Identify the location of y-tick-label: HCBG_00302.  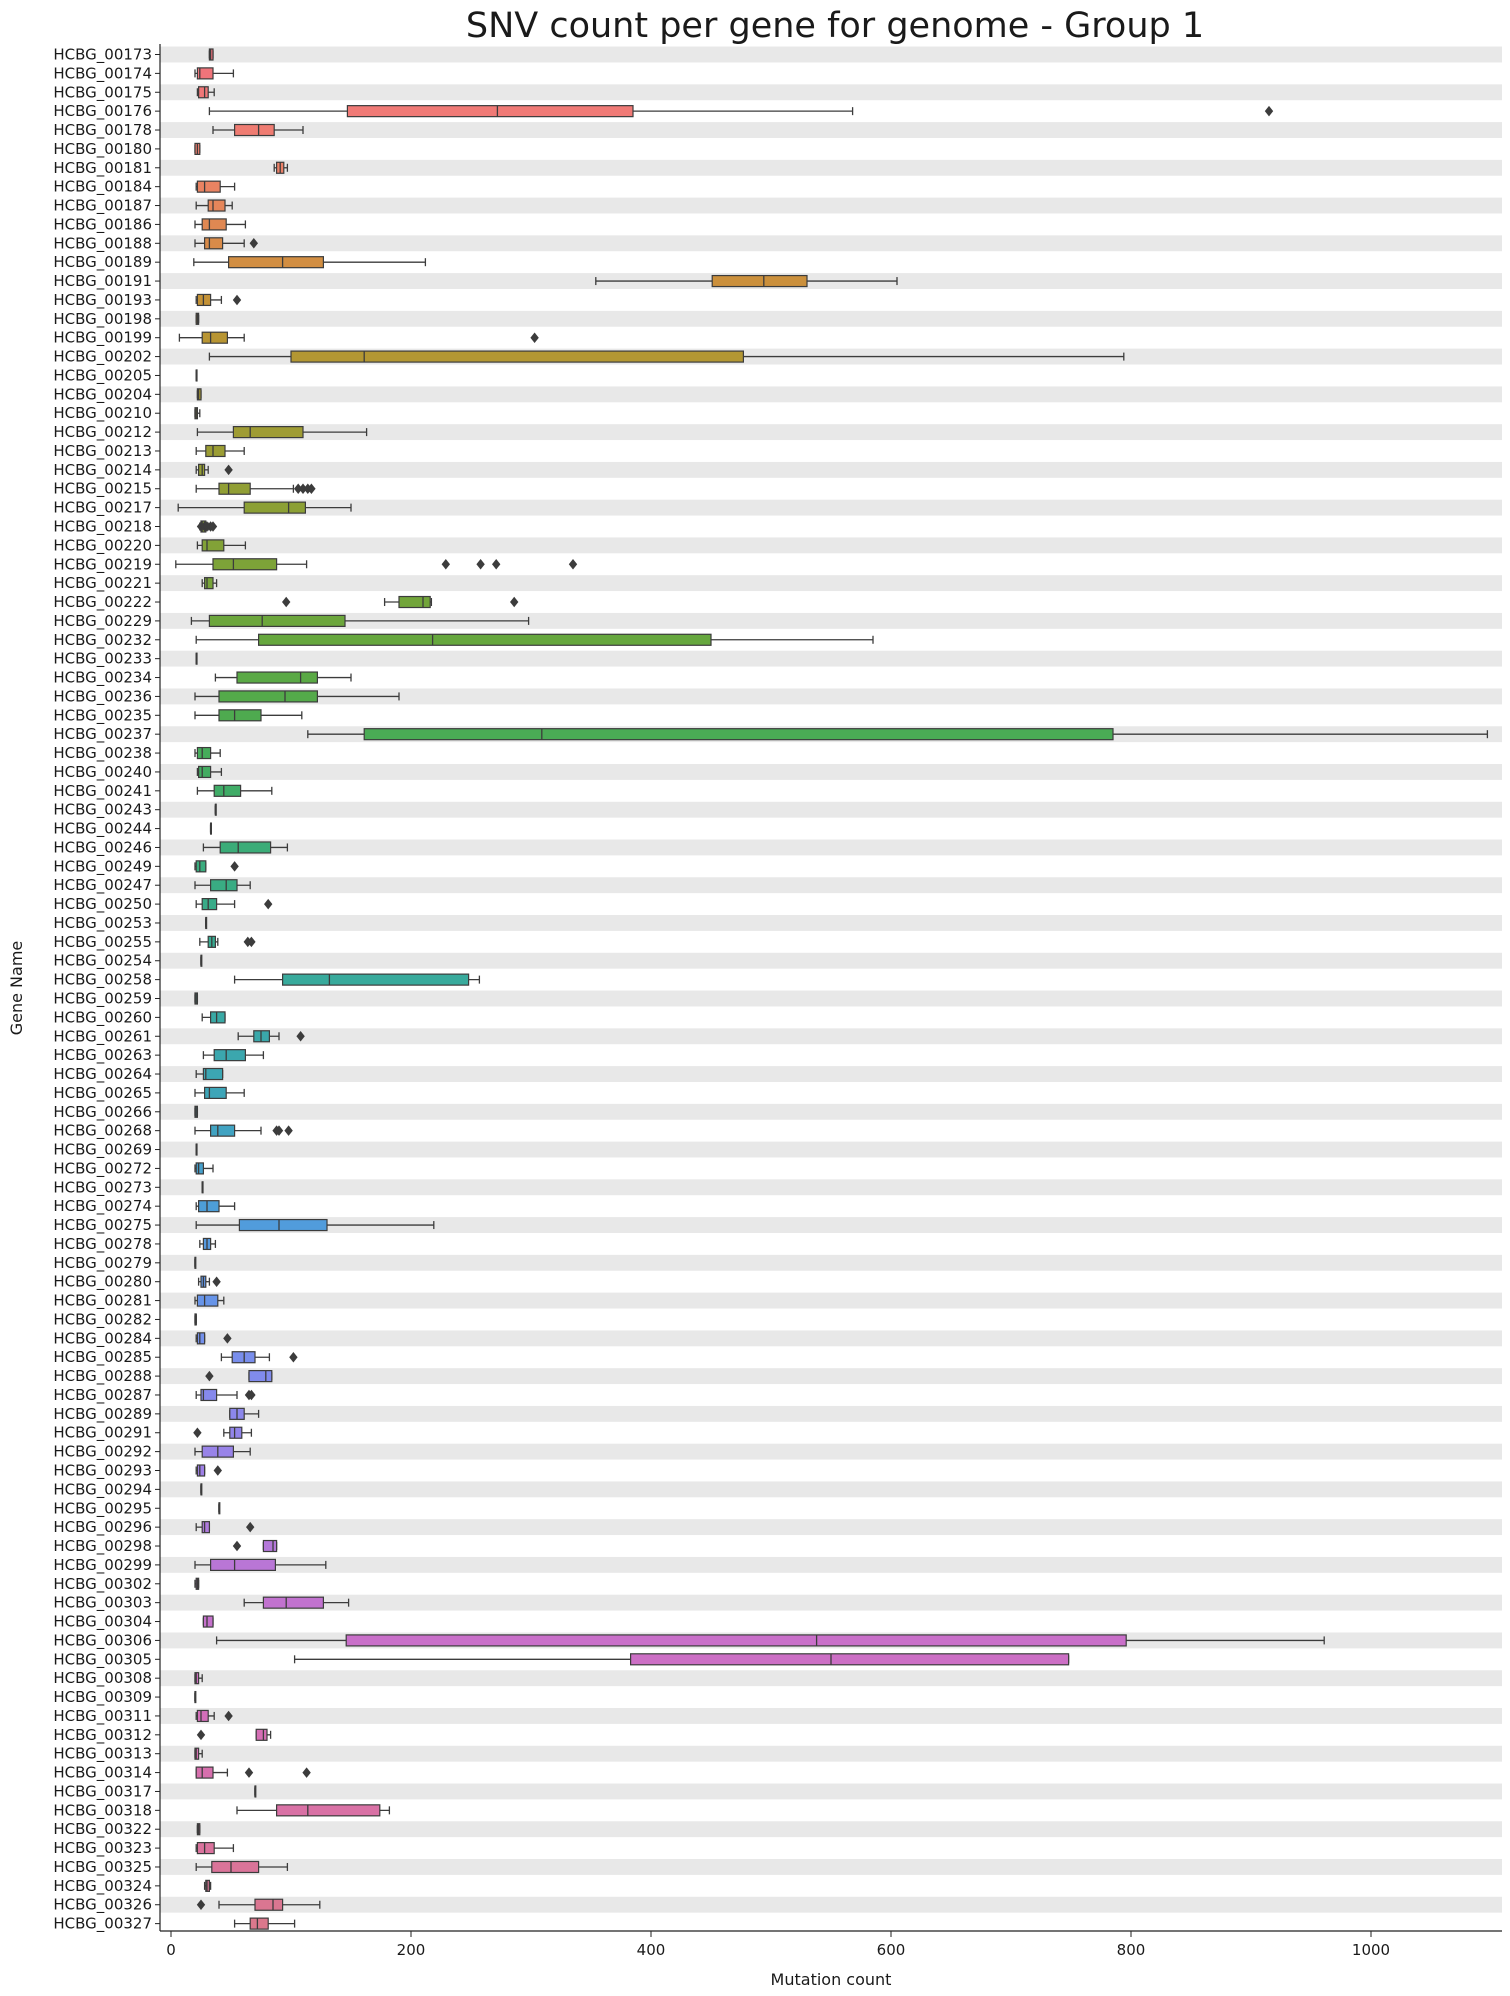
(102, 1584).